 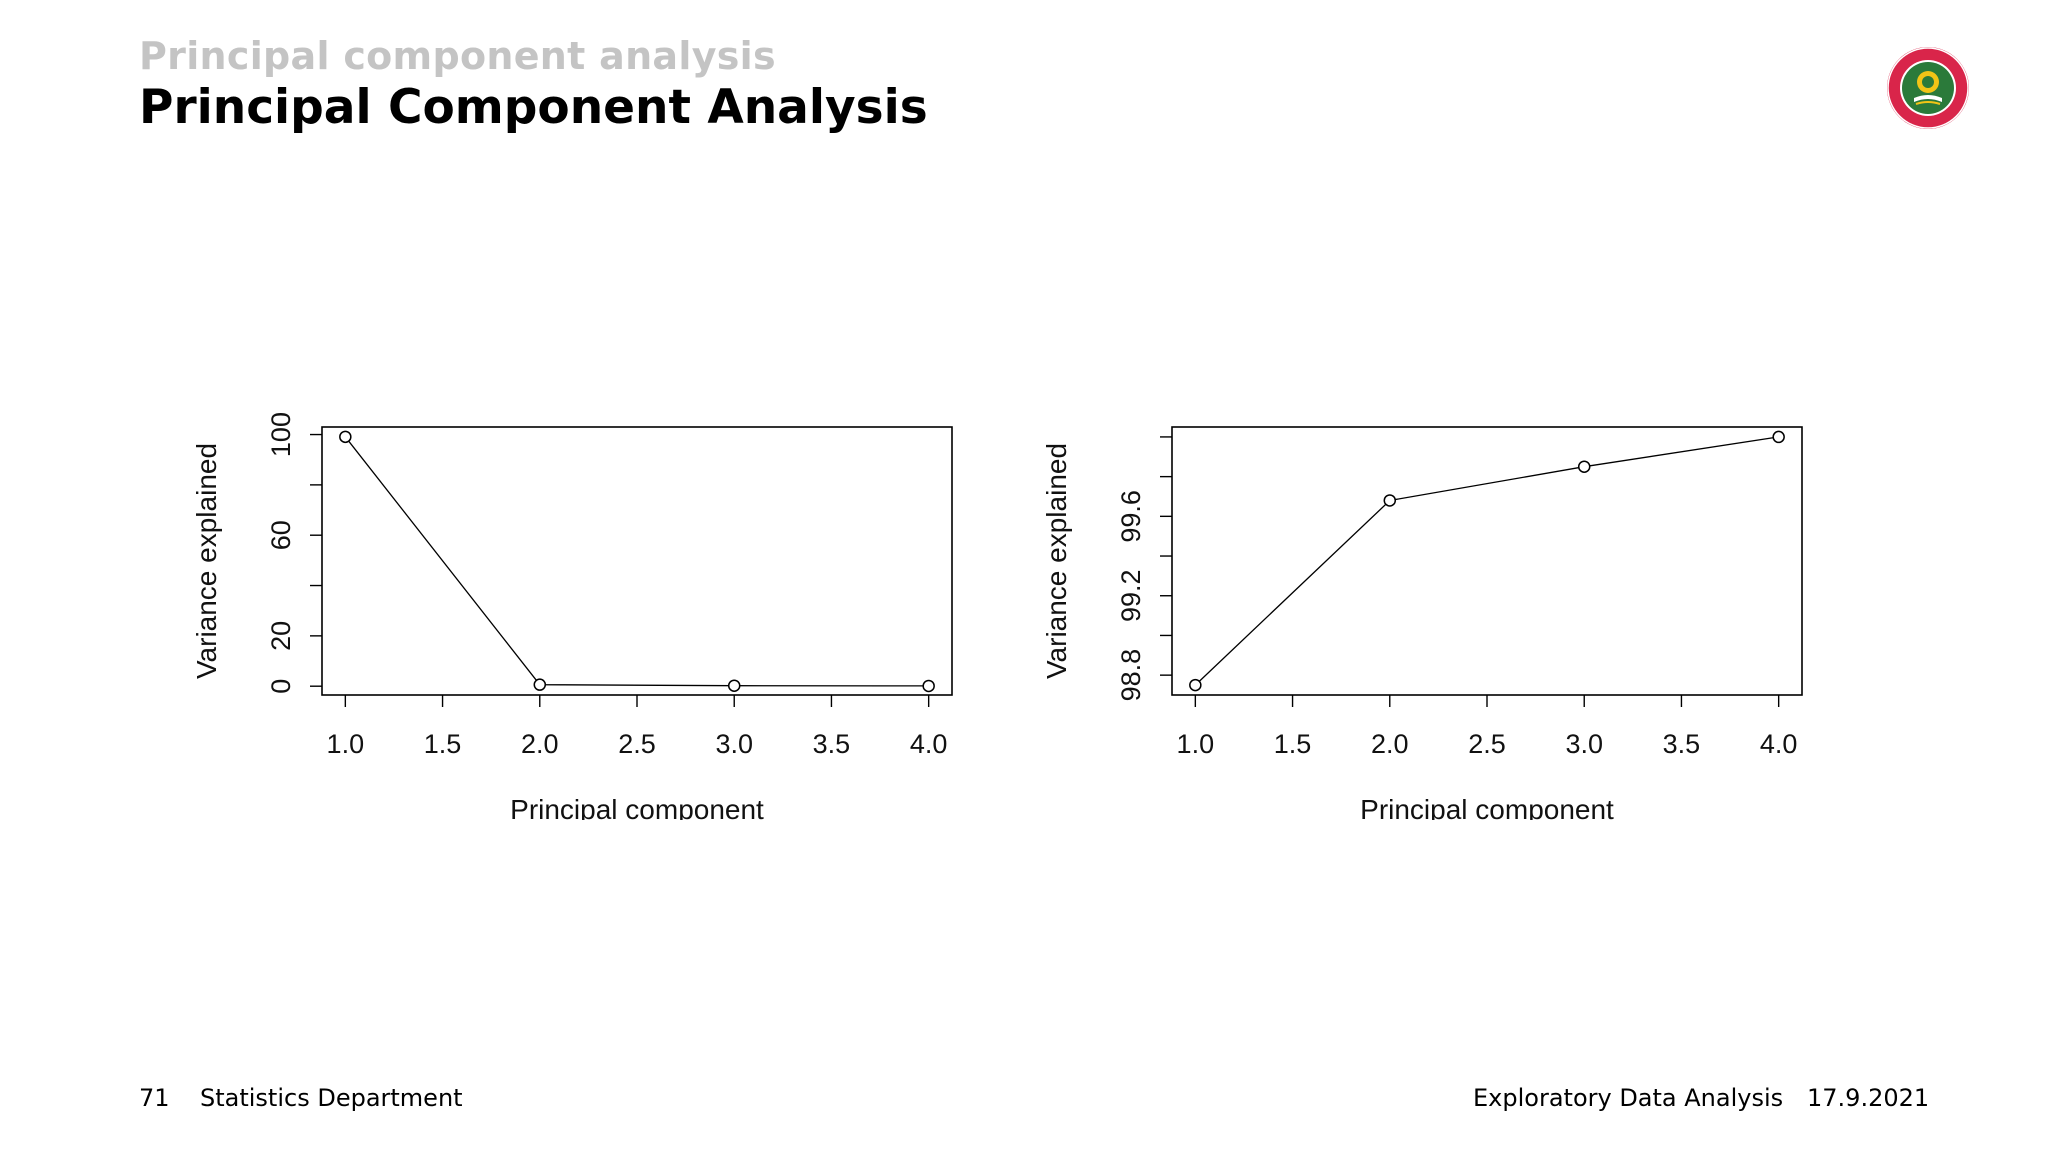 I want to click on y-tick-label: 0, so click(x=281, y=686).